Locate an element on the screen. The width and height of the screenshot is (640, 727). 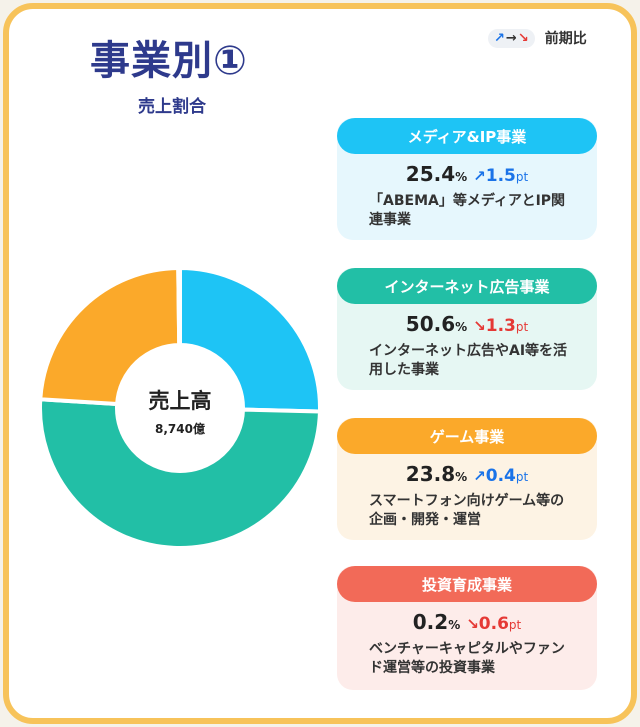
segment-description: 「ABEMA」等メディアとIP関連事業 is located at coordinates (467, 210).